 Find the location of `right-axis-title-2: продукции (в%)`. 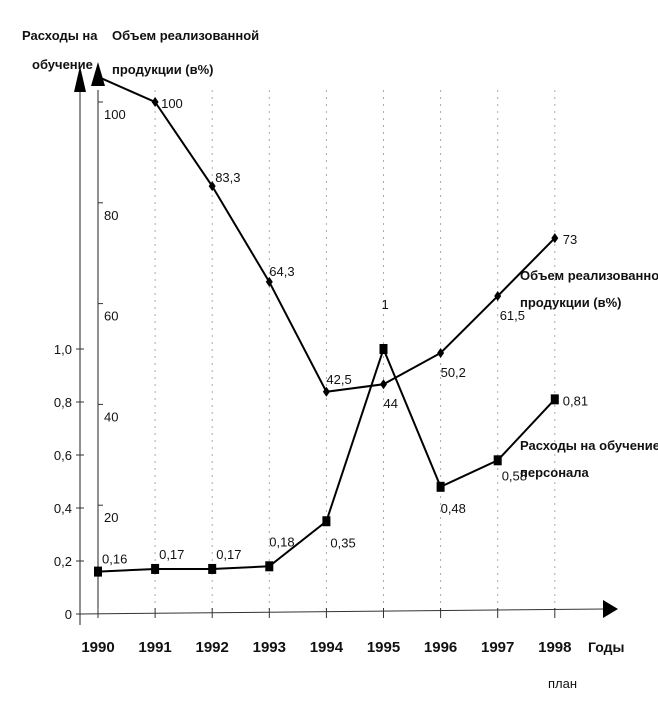

right-axis-title-2: продукции (в%) is located at coordinates (163, 69).